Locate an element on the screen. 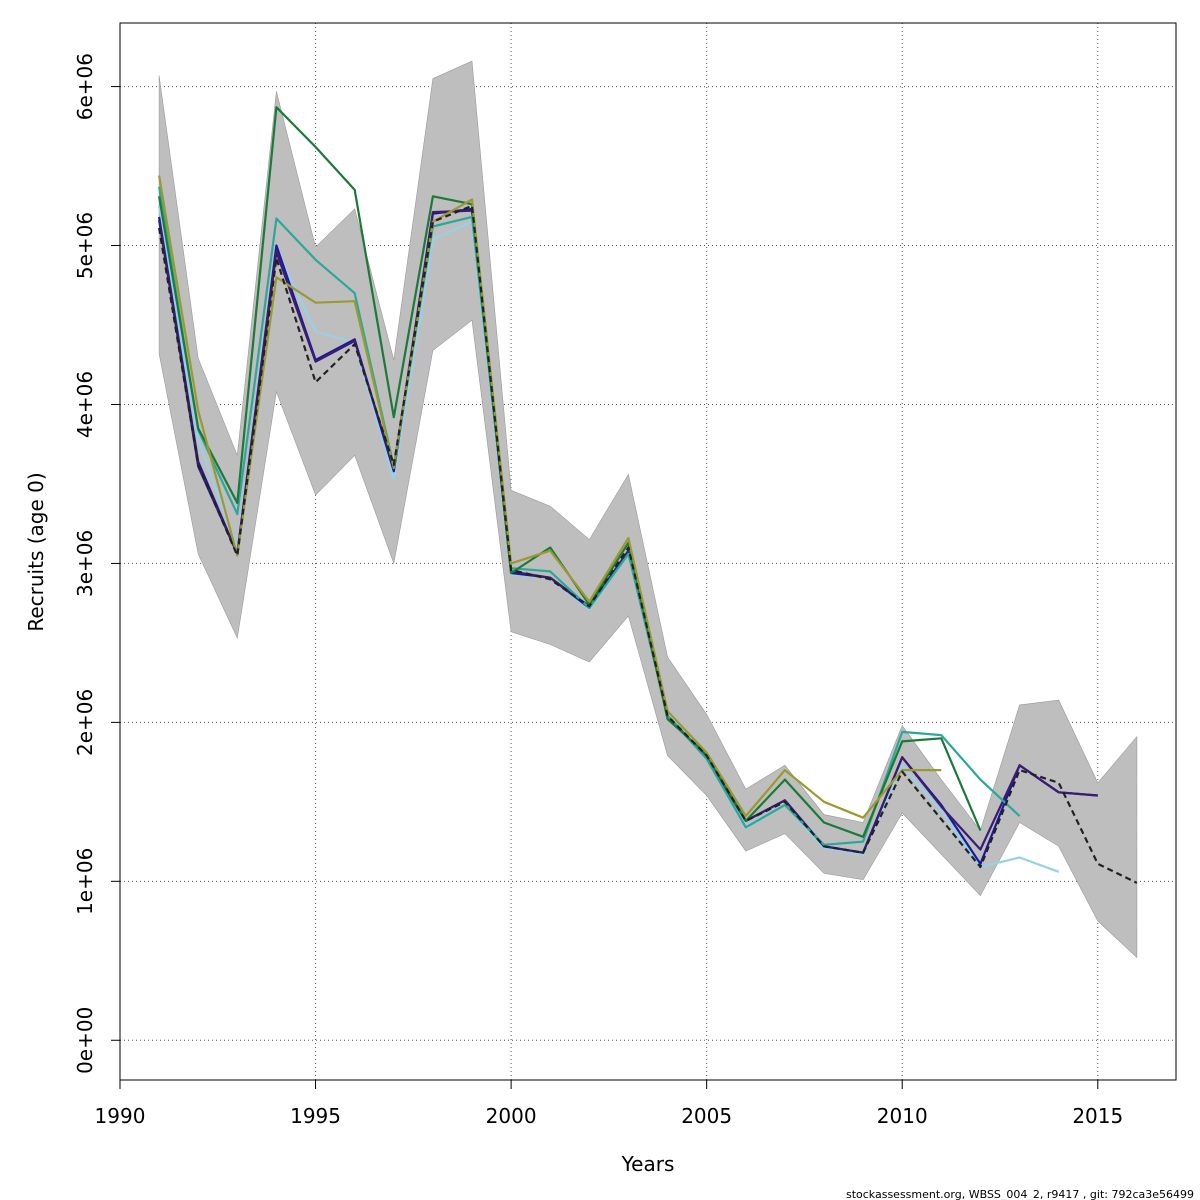 The height and width of the screenshot is (1200, 1200). y-tick-label-5: 5e+06 is located at coordinates (85, 245).